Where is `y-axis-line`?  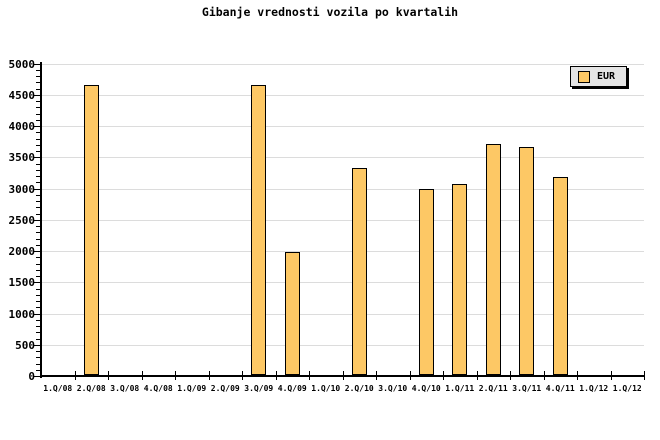
y-axis-line is located at coordinates (40, 220).